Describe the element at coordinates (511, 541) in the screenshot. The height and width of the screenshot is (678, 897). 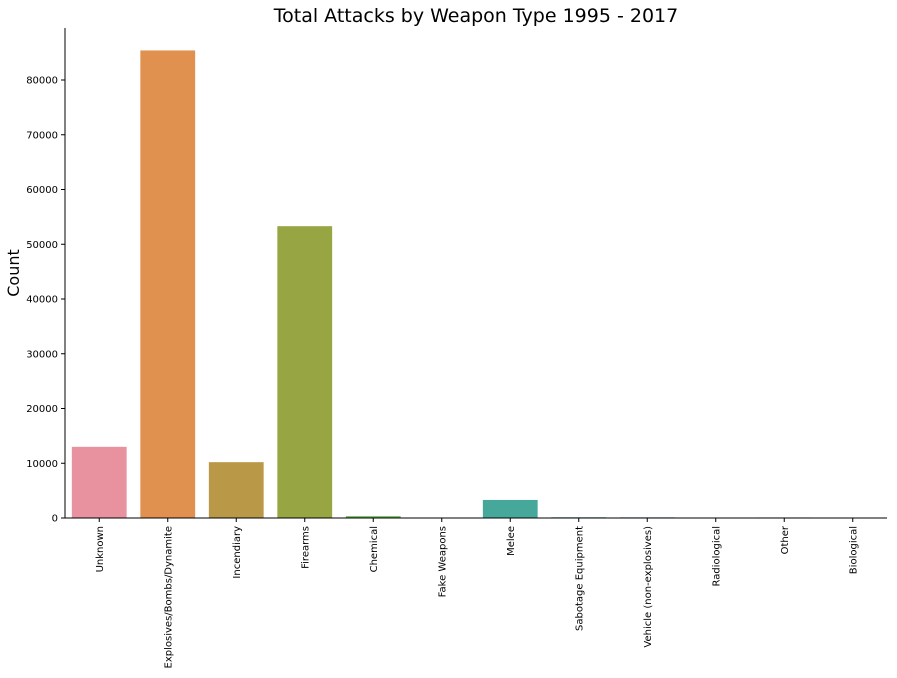
I see `x-tick-label: Melee` at that location.